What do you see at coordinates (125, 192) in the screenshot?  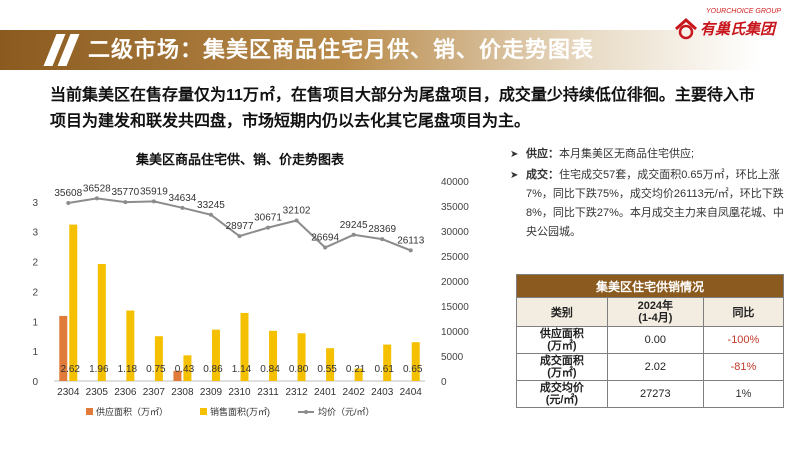 I see `price-data-label: 35770` at bounding box center [125, 192].